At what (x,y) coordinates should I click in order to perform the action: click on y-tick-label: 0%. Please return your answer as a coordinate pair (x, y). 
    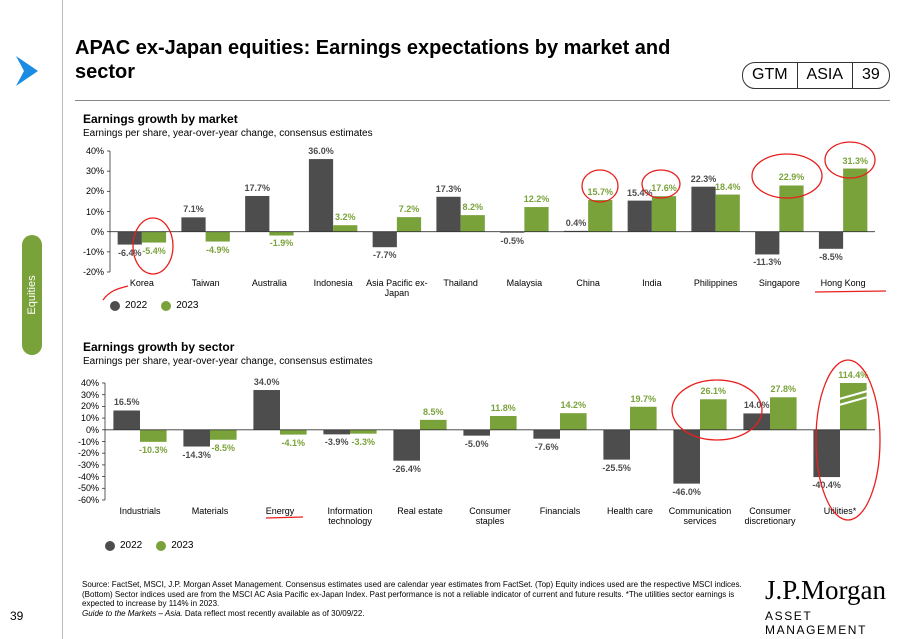
    Looking at the image, I should click on (92, 429).